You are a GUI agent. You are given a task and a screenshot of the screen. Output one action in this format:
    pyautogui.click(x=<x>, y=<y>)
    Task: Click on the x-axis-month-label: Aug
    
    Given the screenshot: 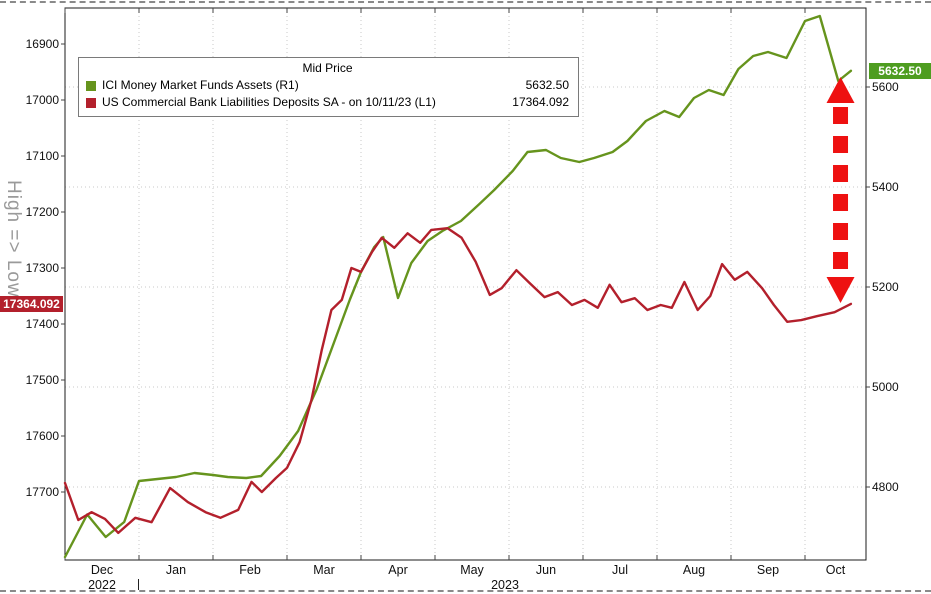 What is the action you would take?
    pyautogui.click(x=694, y=570)
    